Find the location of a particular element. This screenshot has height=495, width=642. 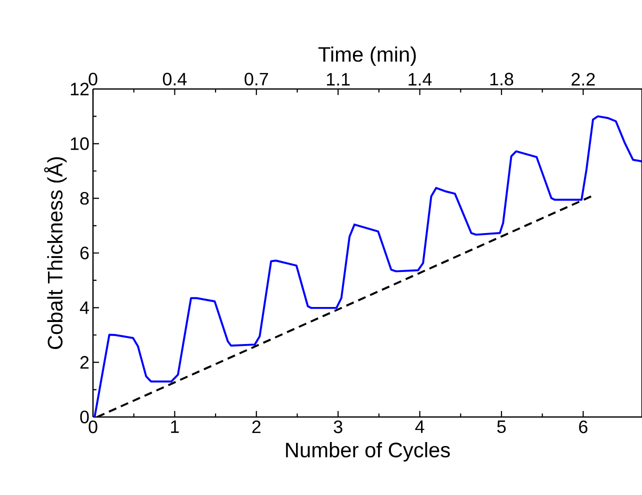

x2-tick-label: 1.8 is located at coordinates (502, 79).